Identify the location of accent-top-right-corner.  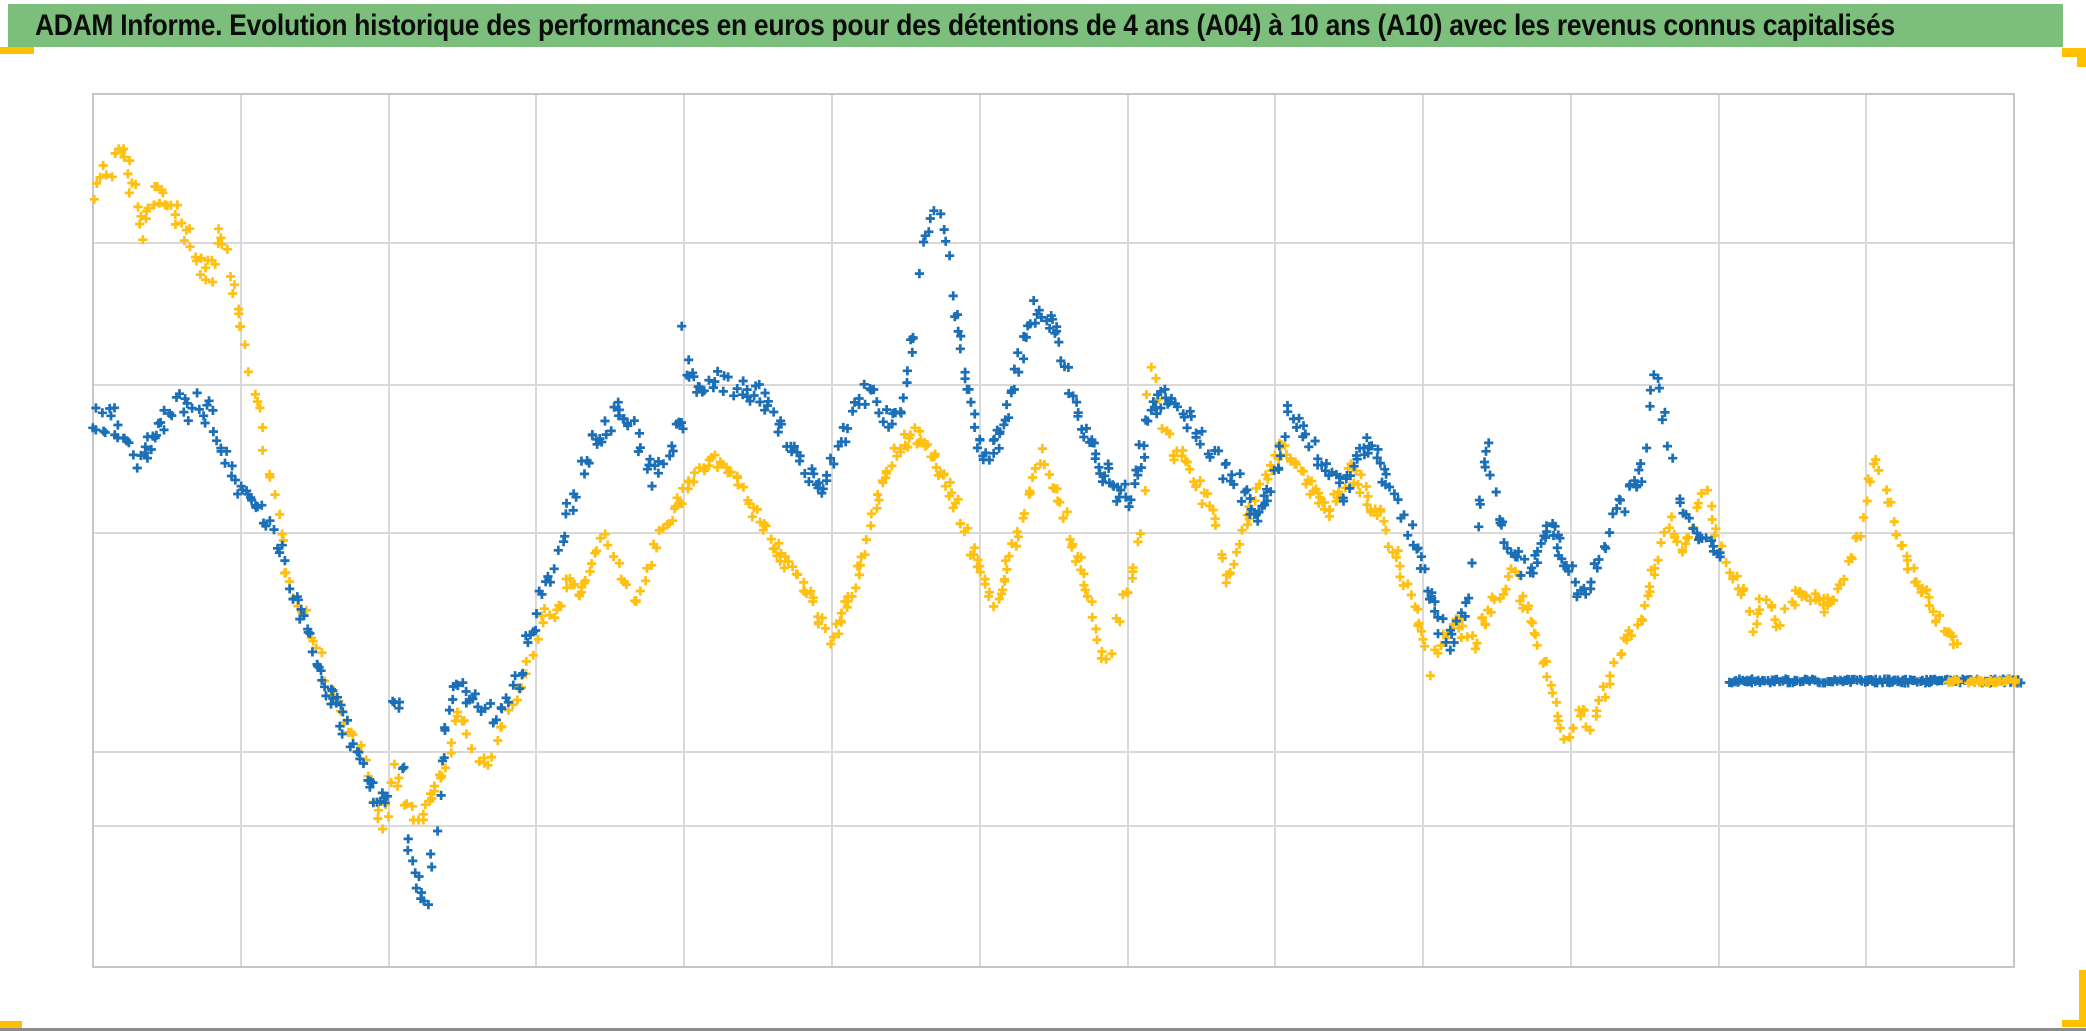
(2074, 52).